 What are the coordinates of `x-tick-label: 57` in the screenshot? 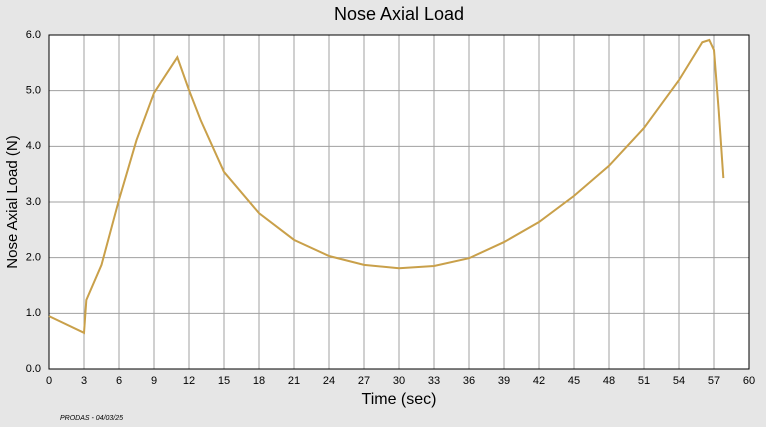 It's located at (714, 381).